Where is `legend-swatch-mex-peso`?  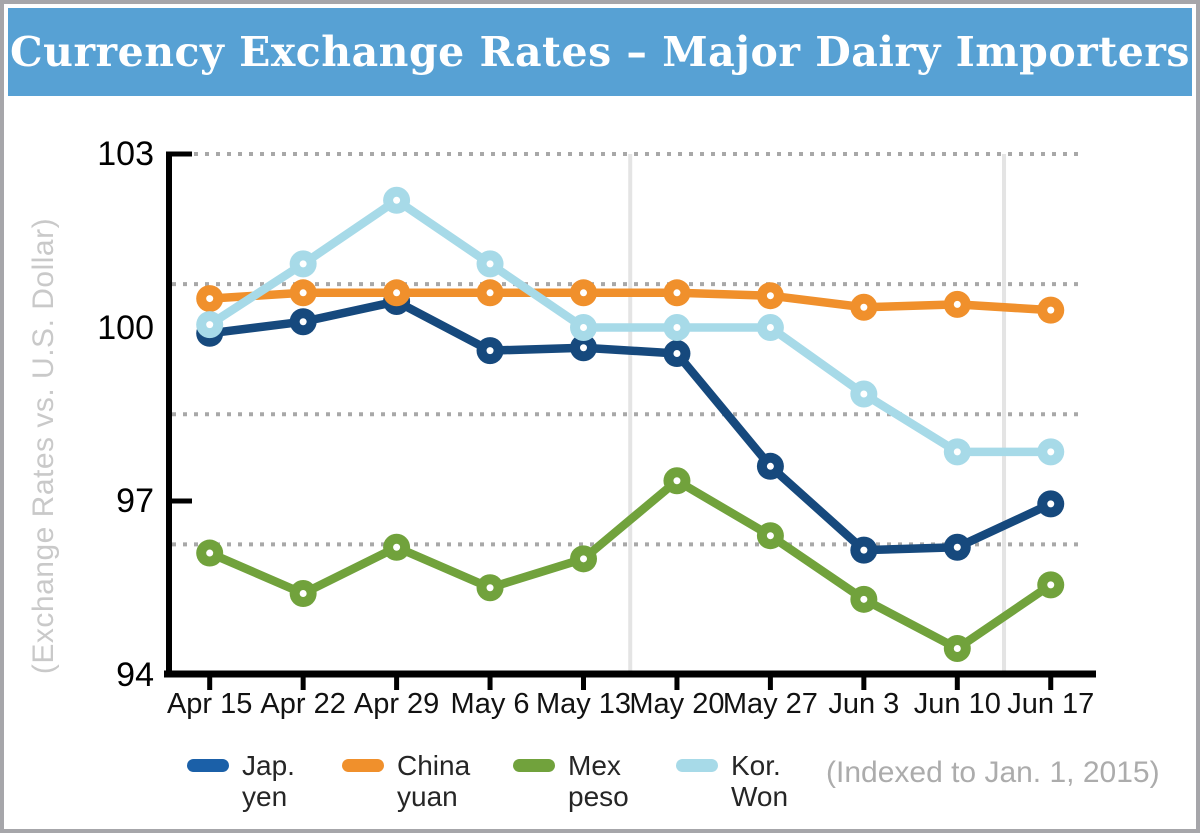
legend-swatch-mex-peso is located at coordinates (534, 765).